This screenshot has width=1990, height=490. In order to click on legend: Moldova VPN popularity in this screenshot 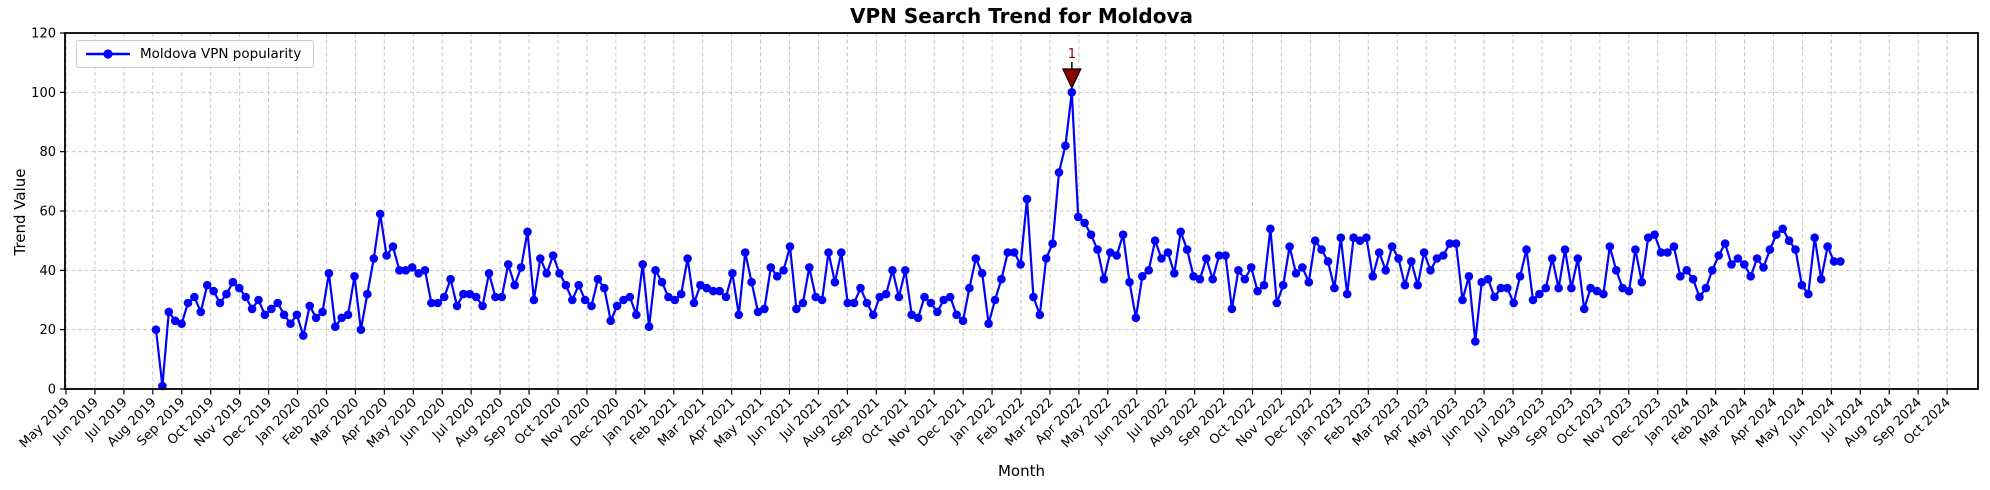, I will do `click(195, 54)`.